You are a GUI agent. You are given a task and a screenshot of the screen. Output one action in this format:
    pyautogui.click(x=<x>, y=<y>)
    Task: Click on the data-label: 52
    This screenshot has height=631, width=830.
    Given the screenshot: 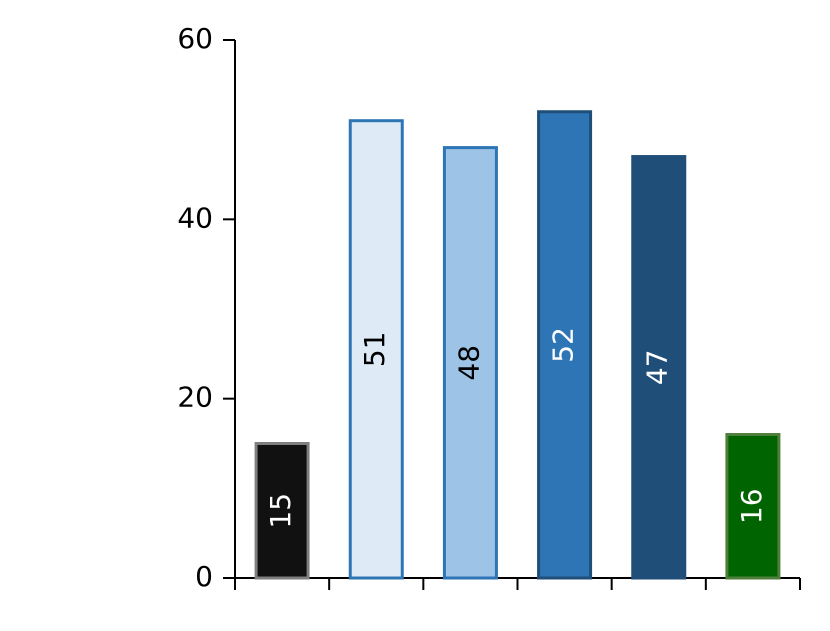 What is the action you would take?
    pyautogui.click(x=563, y=345)
    